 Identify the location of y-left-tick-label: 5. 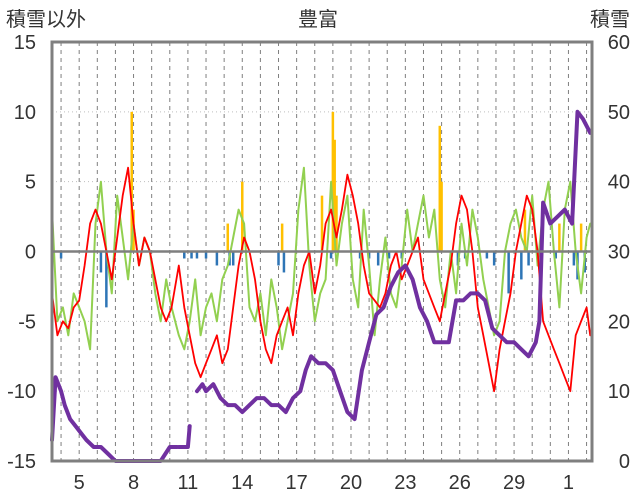
(30, 183).